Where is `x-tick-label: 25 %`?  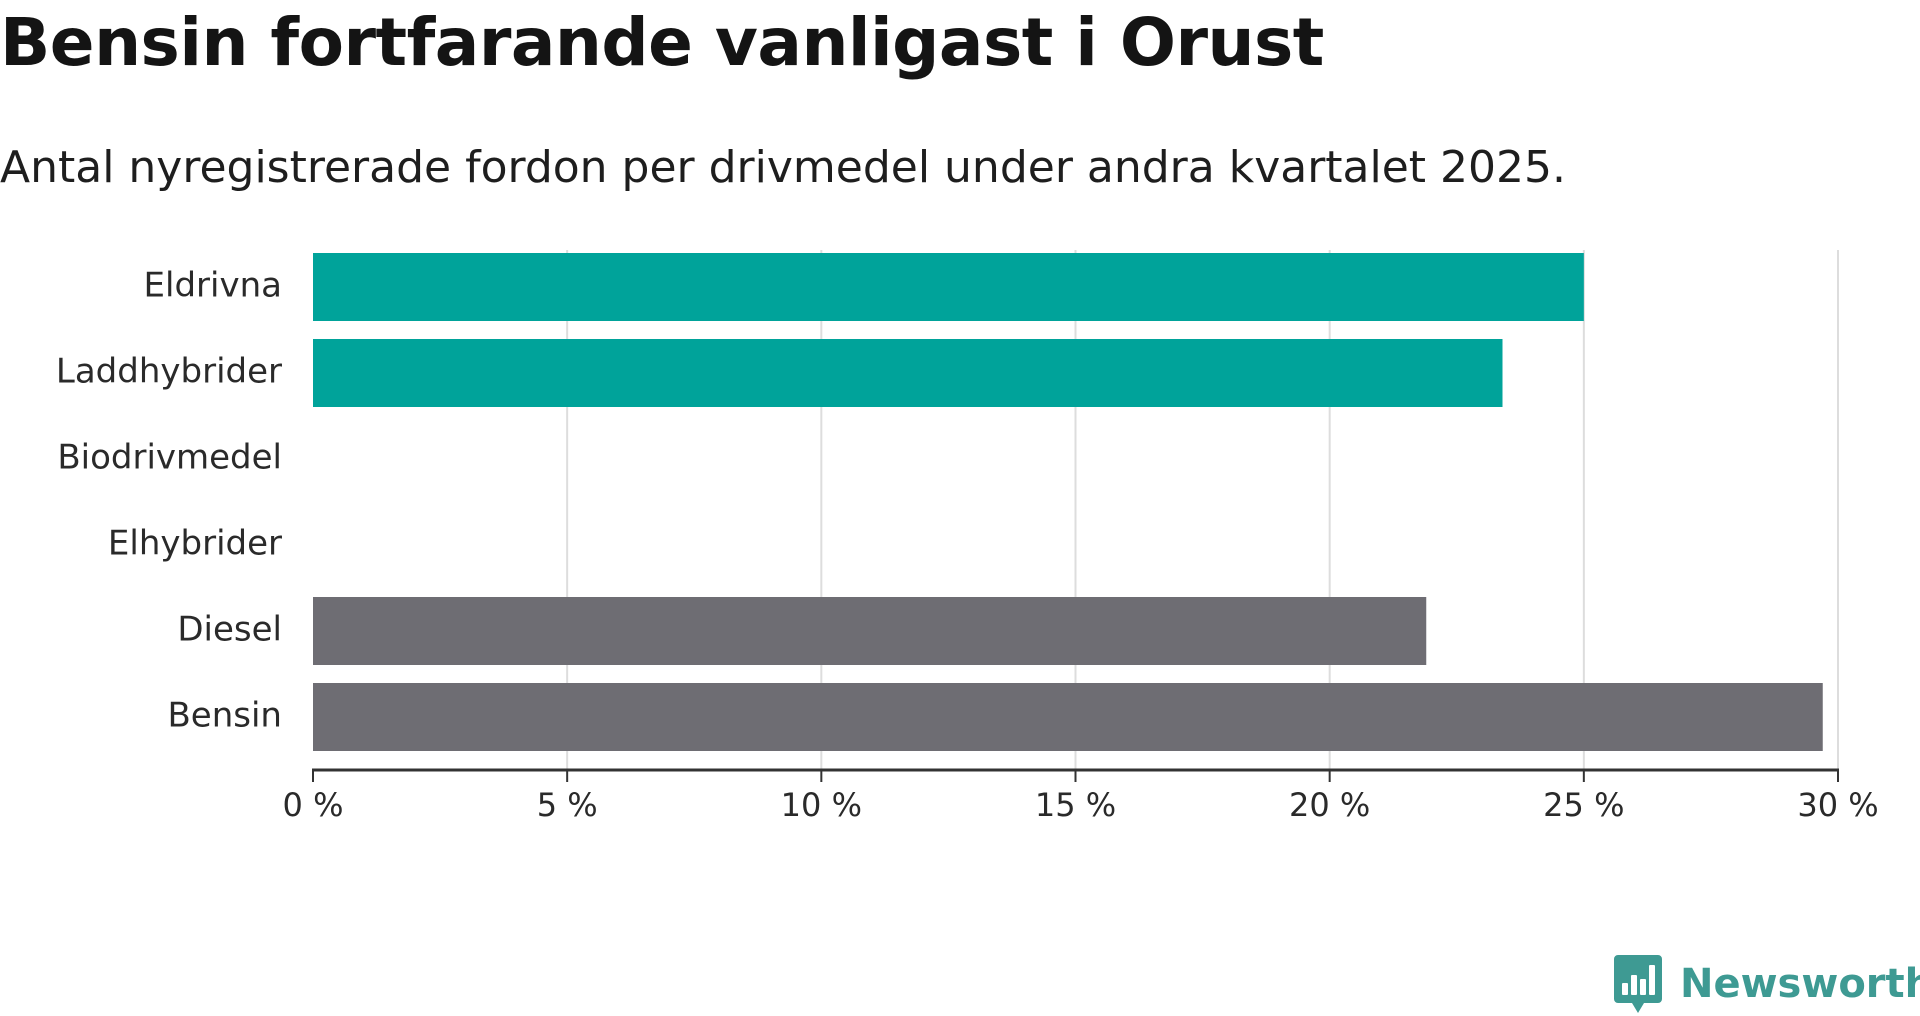
x-tick-label: 25 % is located at coordinates (1583, 805).